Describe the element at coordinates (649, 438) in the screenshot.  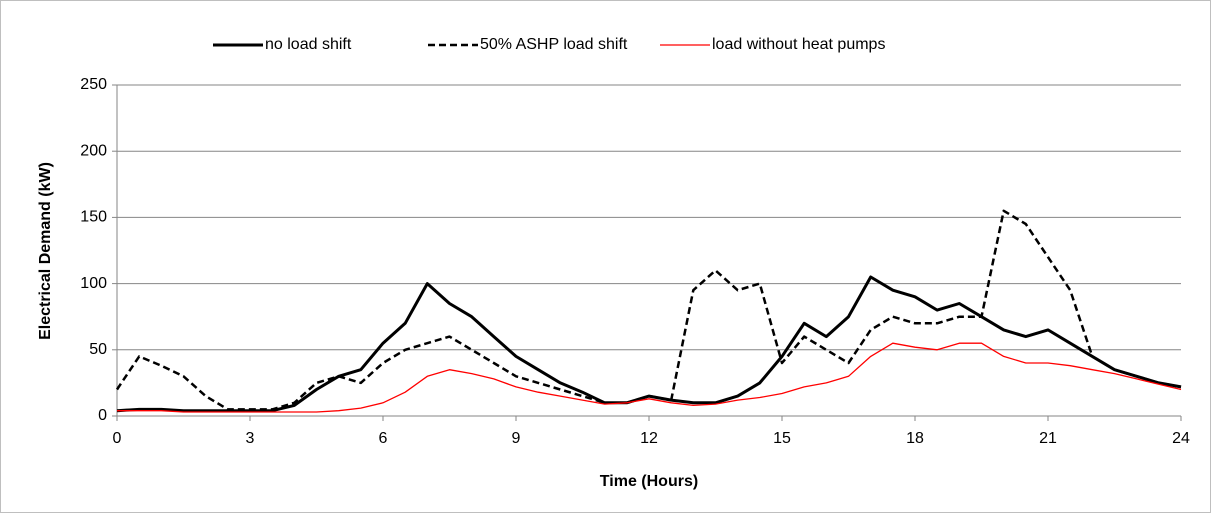
I see `x-tick-label: 12` at that location.